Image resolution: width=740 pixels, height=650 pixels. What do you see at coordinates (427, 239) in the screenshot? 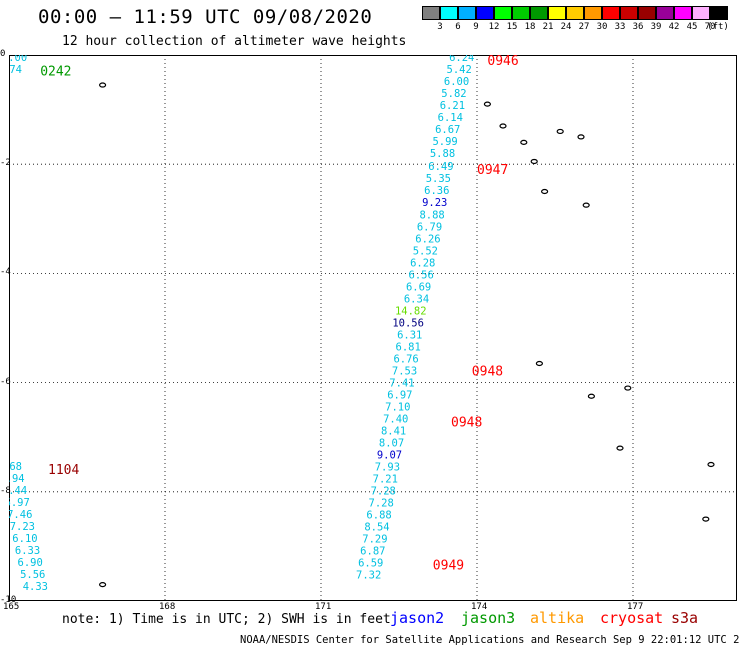
I see `wave-height-value: 6.26` at bounding box center [427, 239].